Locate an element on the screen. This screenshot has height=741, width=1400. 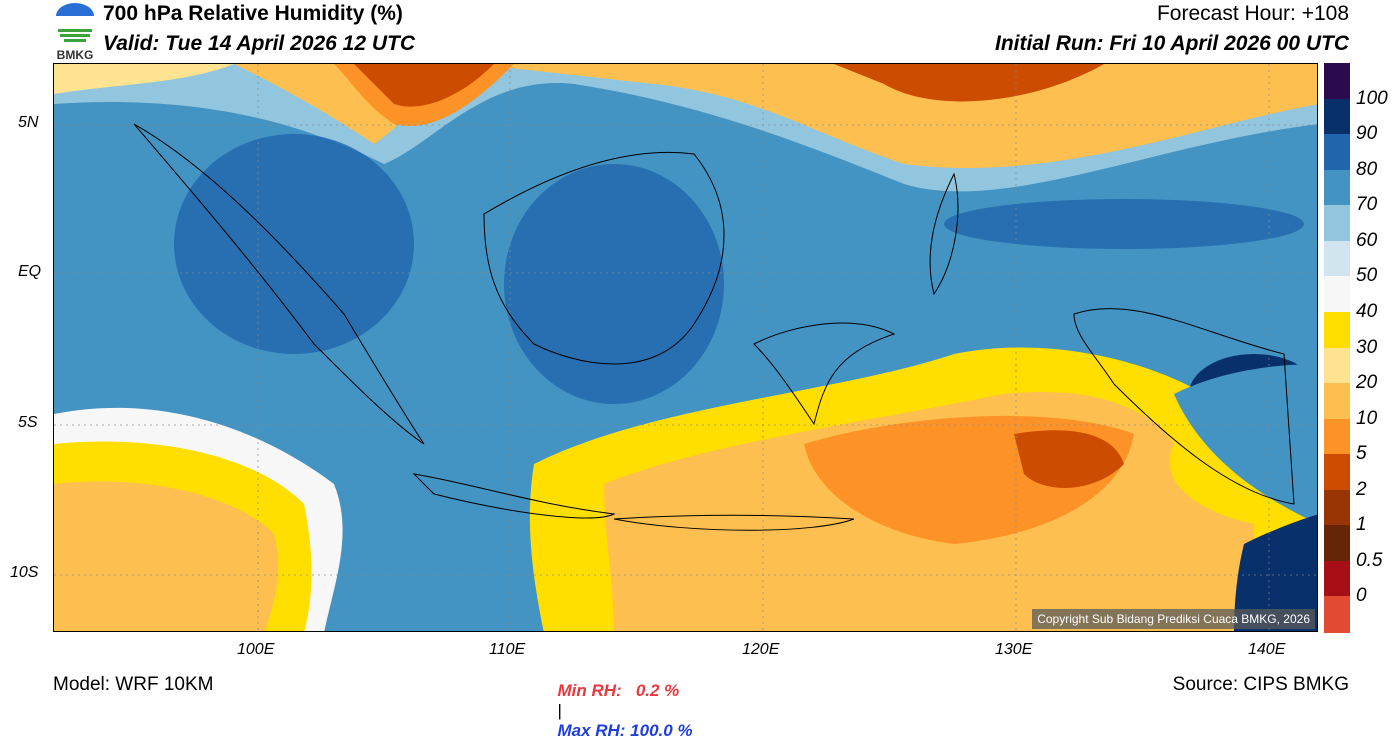
colorbar-label: 1 is located at coordinates (1361, 525).